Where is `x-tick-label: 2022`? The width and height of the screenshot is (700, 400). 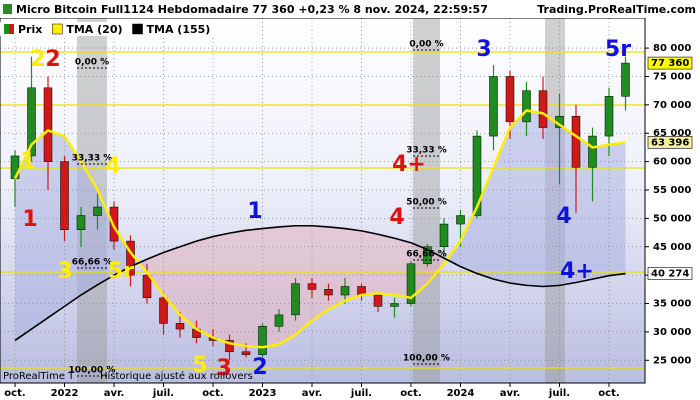 x-tick-label: 2022 is located at coordinates (65, 393).